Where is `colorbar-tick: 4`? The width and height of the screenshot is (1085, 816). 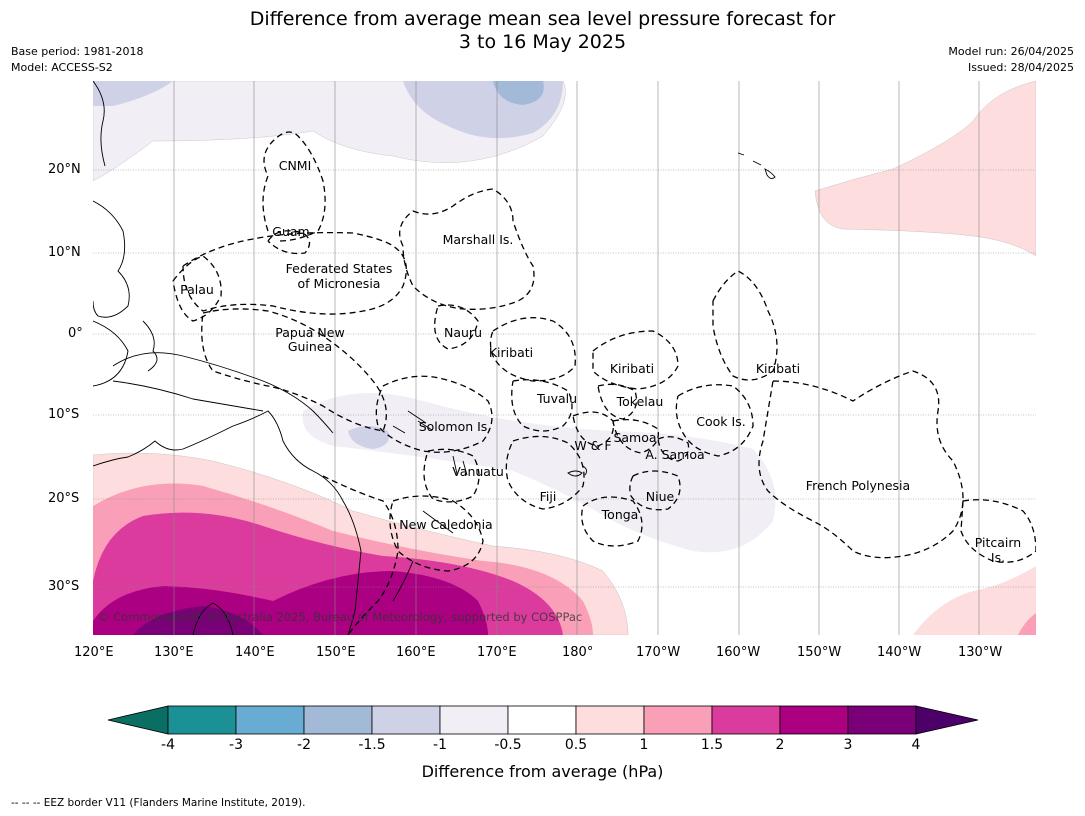
colorbar-tick: 4 is located at coordinates (916, 745).